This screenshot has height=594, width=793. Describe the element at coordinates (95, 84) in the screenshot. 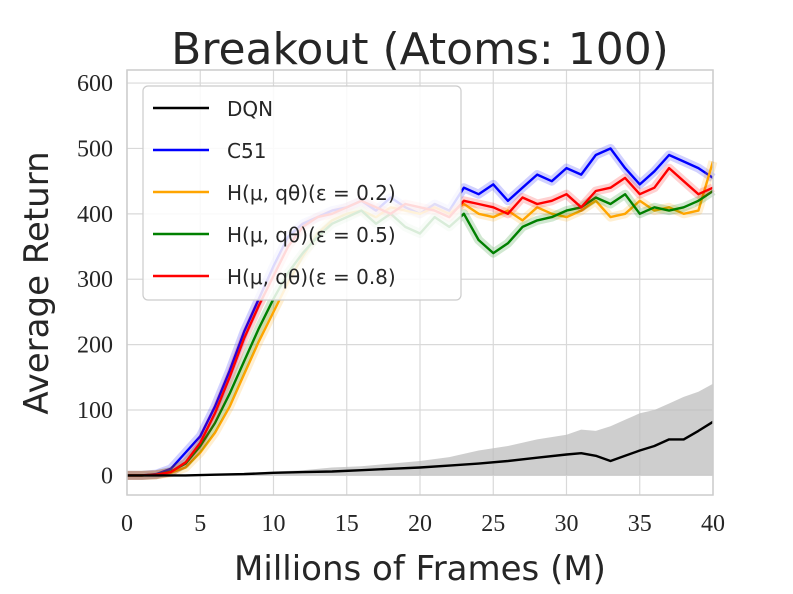

I see `y-tick-label: 600` at that location.